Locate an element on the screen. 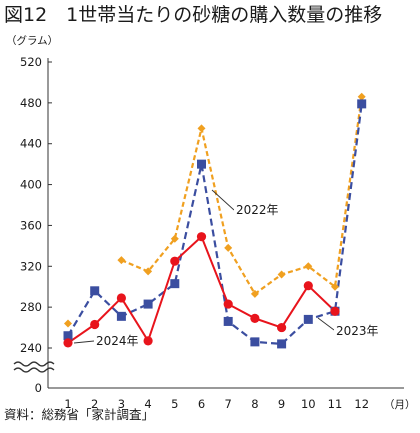  x-tick-label: 8 is located at coordinates (254, 404).